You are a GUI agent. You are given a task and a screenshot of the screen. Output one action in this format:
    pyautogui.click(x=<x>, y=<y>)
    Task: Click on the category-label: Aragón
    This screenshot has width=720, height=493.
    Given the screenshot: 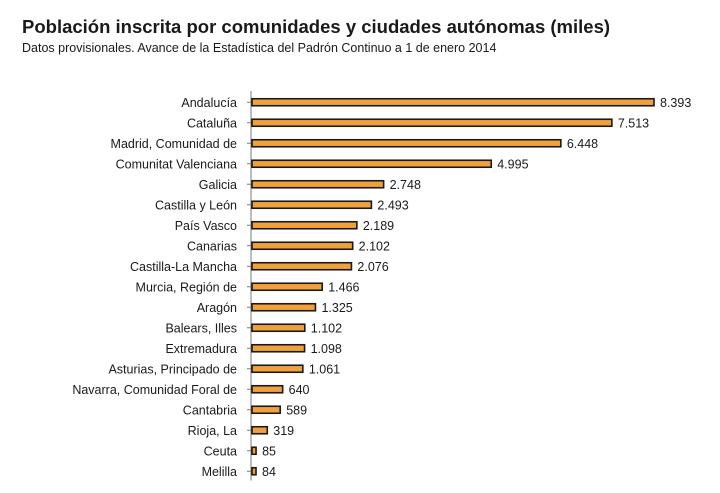 What is the action you would take?
    pyautogui.click(x=217, y=308)
    